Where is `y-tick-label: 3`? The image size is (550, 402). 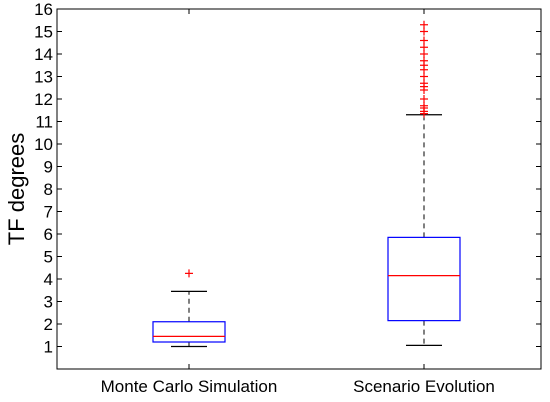 y-tick-label: 3 is located at coordinates (48, 302).